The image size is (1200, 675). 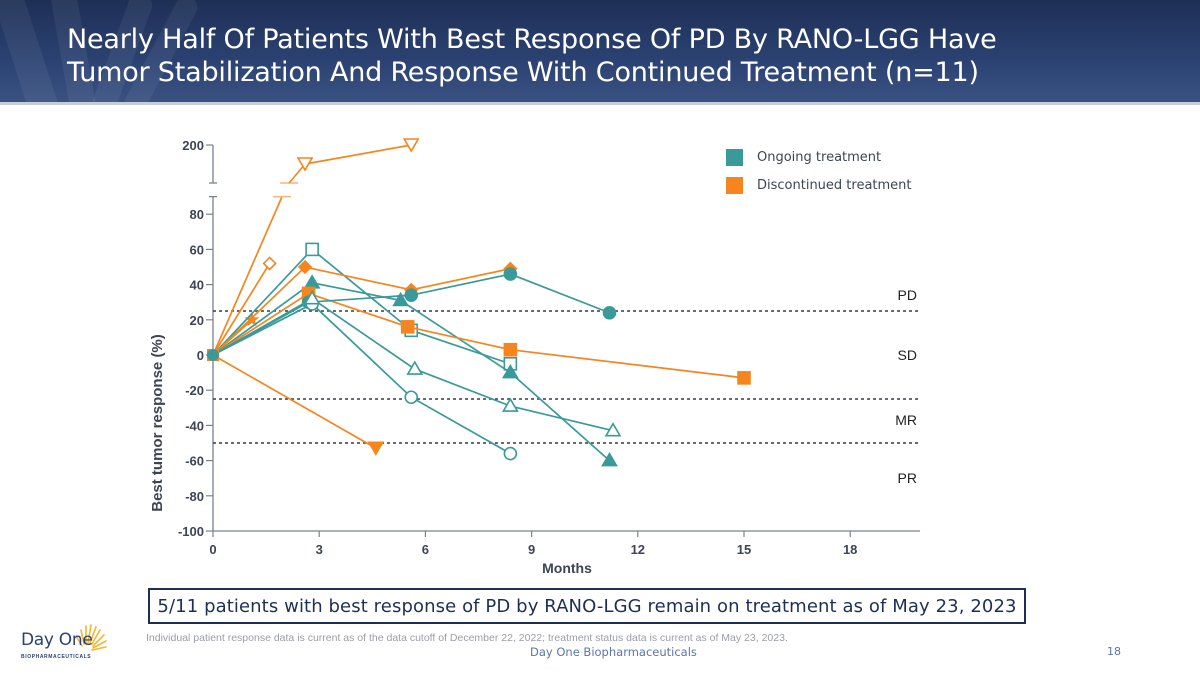 What do you see at coordinates (834, 185) in the screenshot?
I see `legend-label: Discontinued treatment` at bounding box center [834, 185].